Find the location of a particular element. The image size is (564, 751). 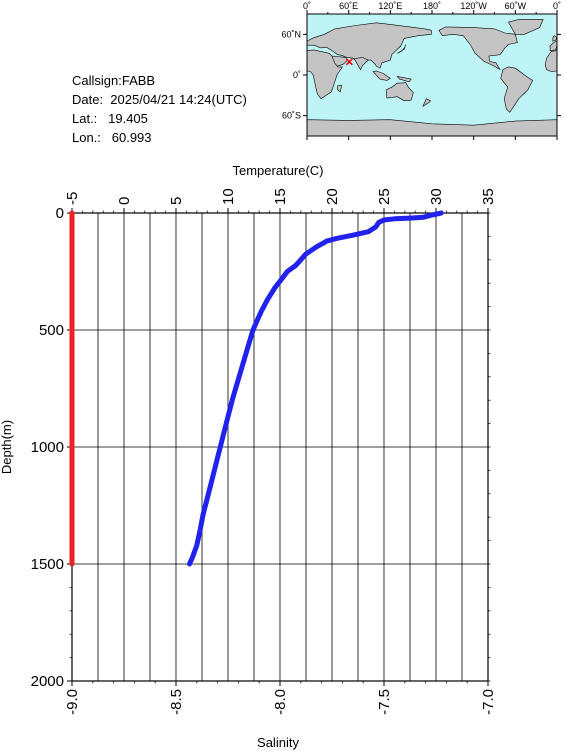

temperature-tick-label: 25 is located at coordinates (384, 196).